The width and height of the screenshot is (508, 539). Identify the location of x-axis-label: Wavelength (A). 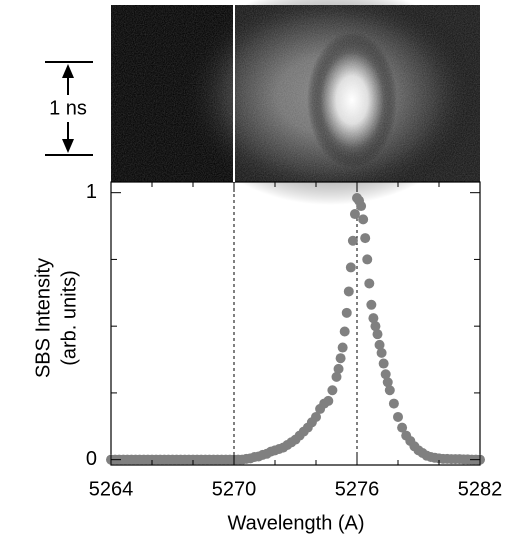
(295, 523).